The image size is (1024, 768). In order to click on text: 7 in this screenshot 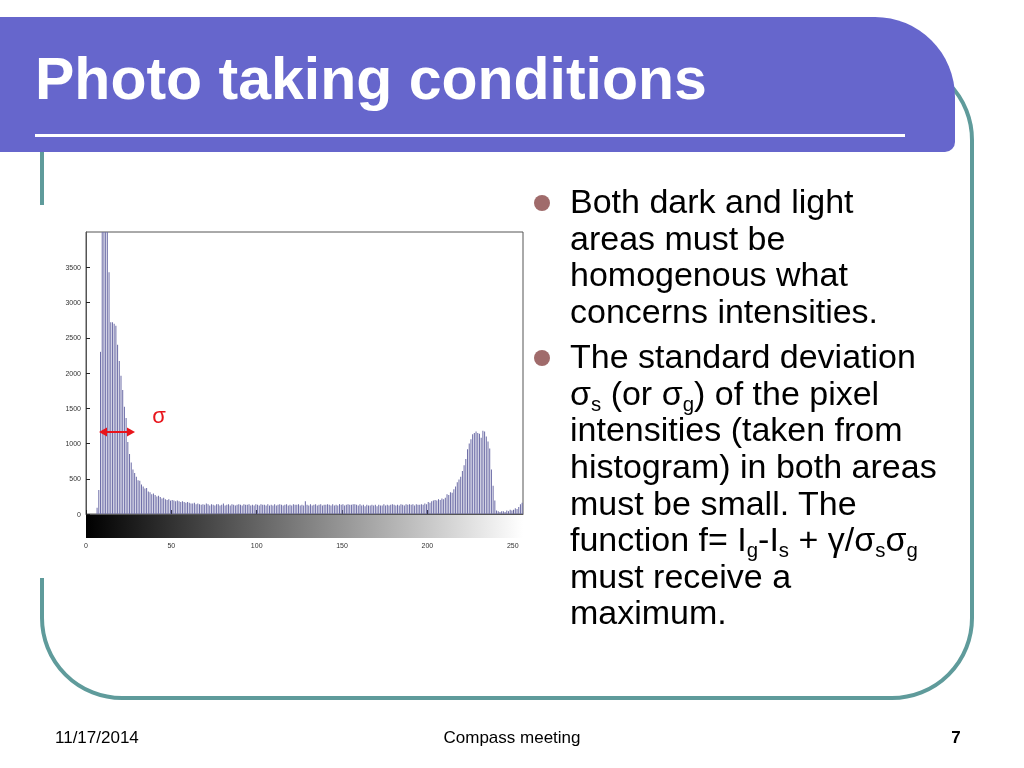, I will do `click(956, 737)`.